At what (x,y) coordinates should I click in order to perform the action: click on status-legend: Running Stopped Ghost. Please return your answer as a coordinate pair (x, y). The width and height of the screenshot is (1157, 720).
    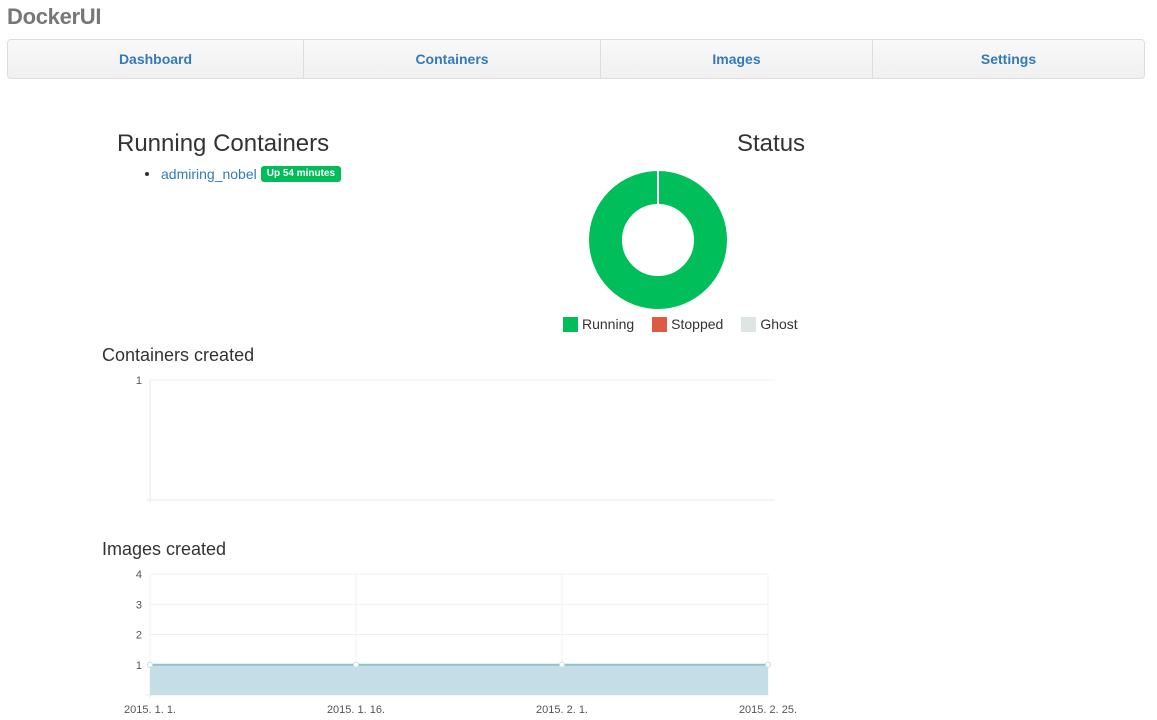
    Looking at the image, I should click on (689, 324).